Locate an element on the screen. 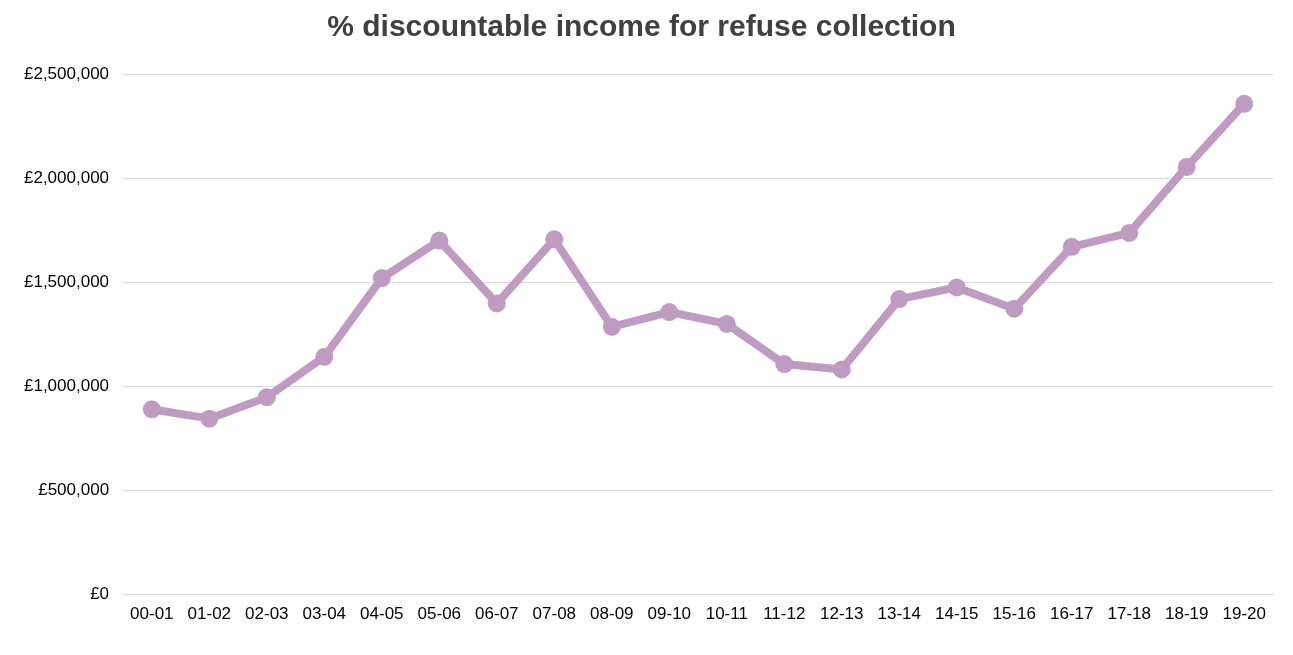 The height and width of the screenshot is (655, 1293). x-tick-label: 18-19 is located at coordinates (1187, 614).